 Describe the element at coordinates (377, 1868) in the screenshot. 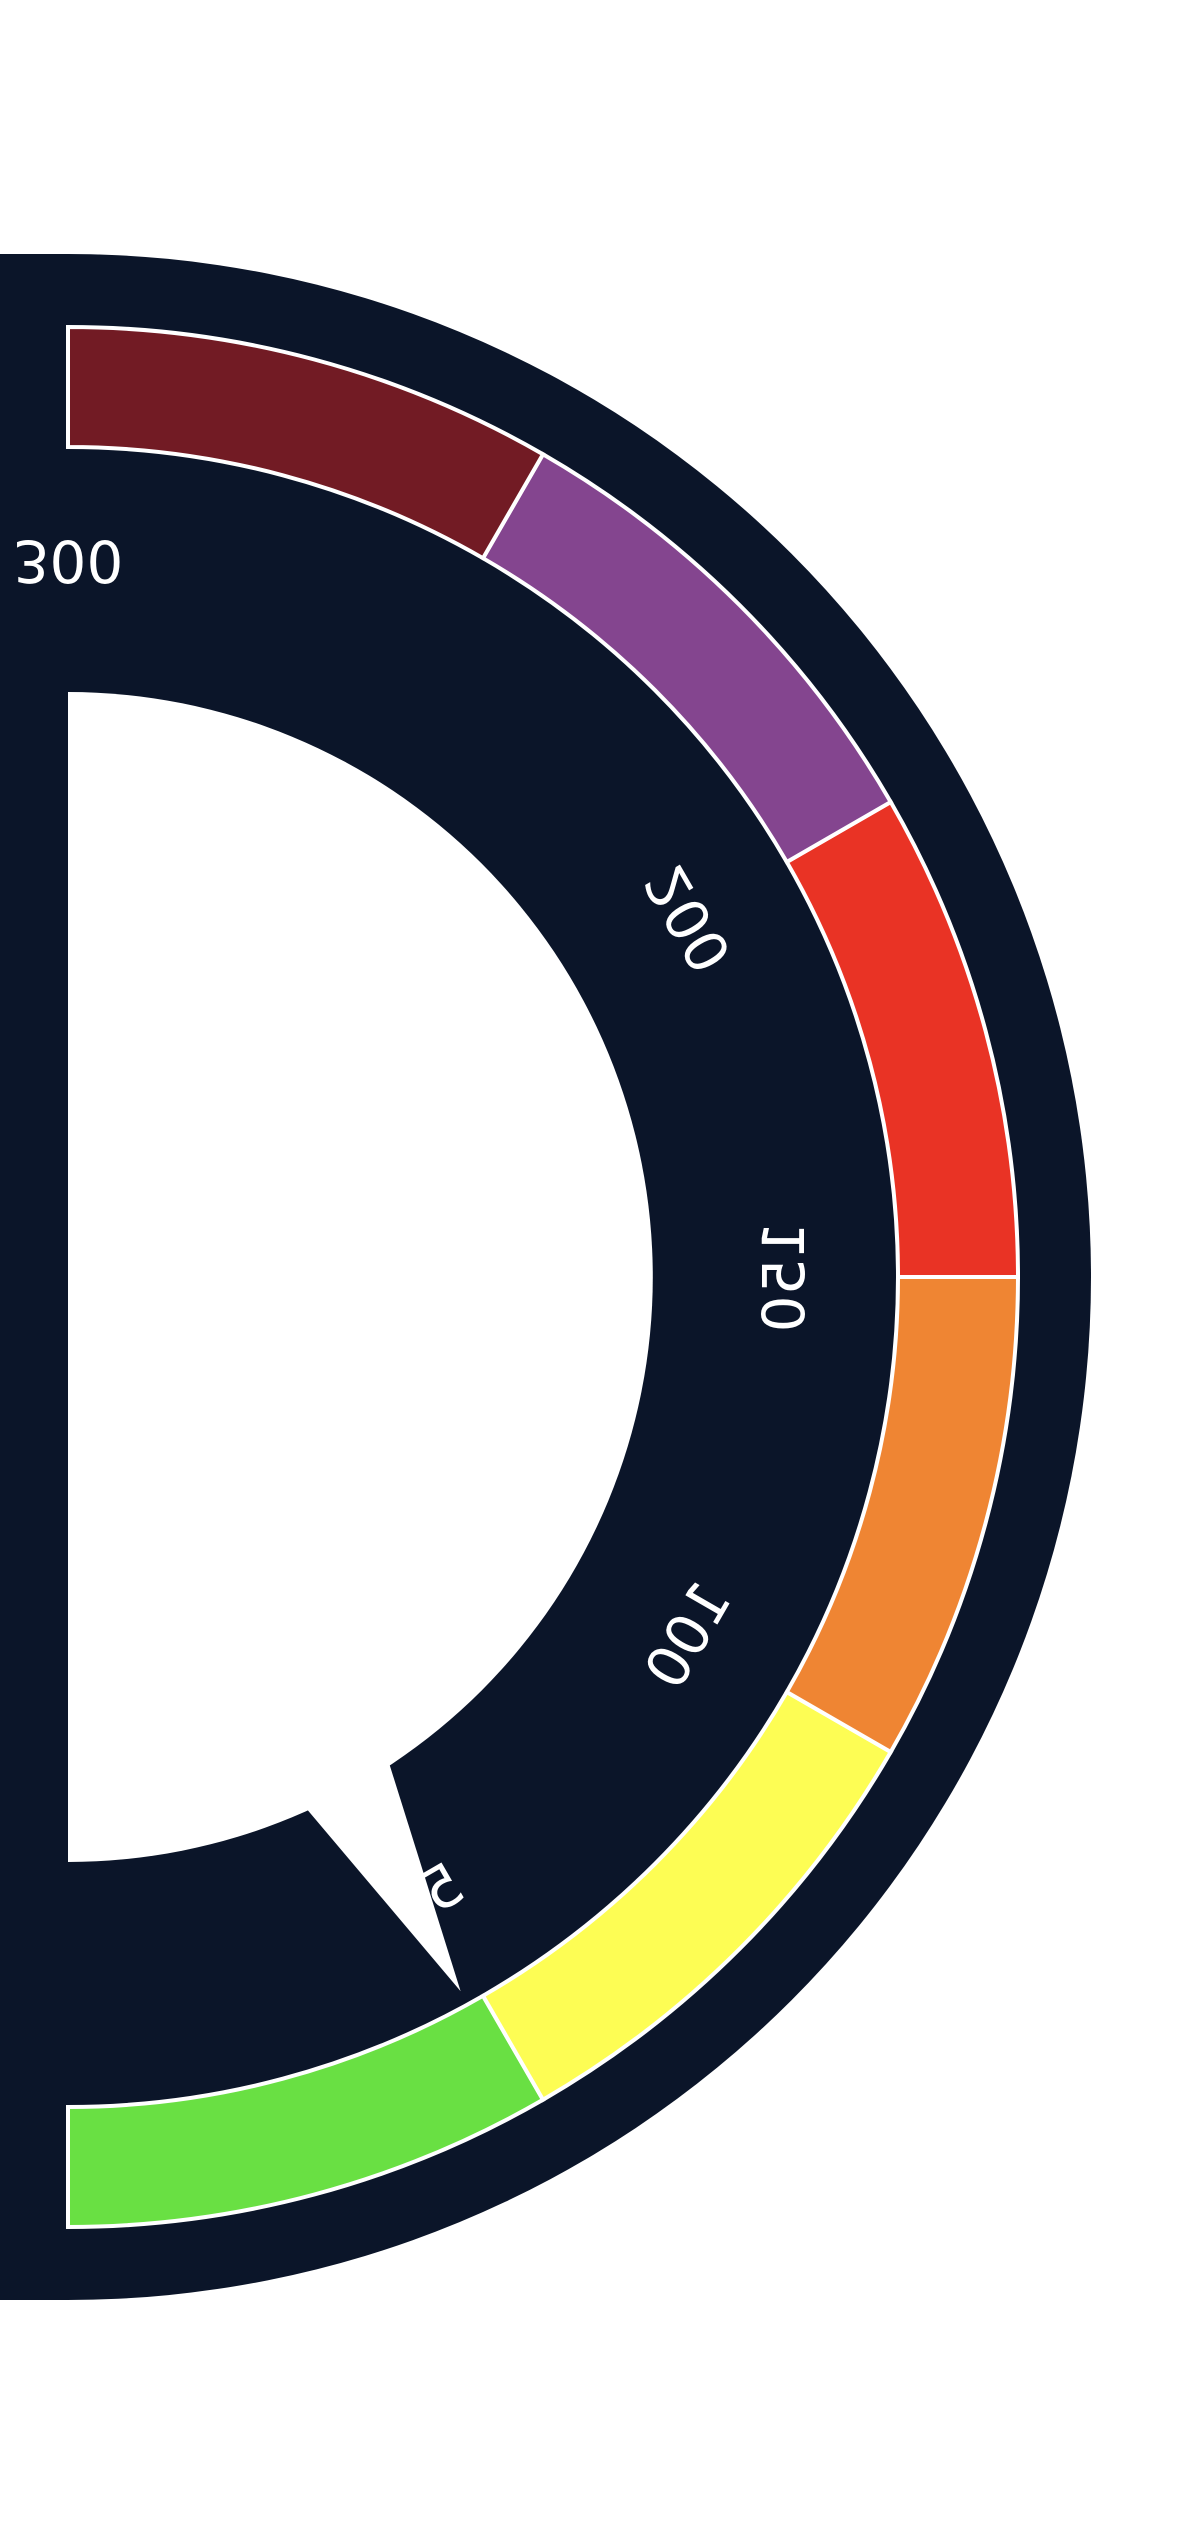

I see `gauge-needle` at that location.